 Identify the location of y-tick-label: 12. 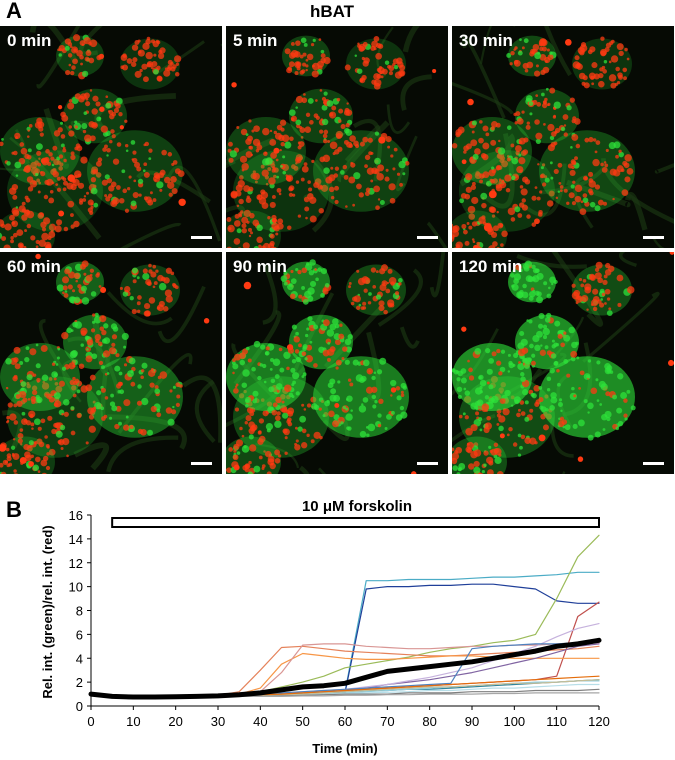
(76, 563).